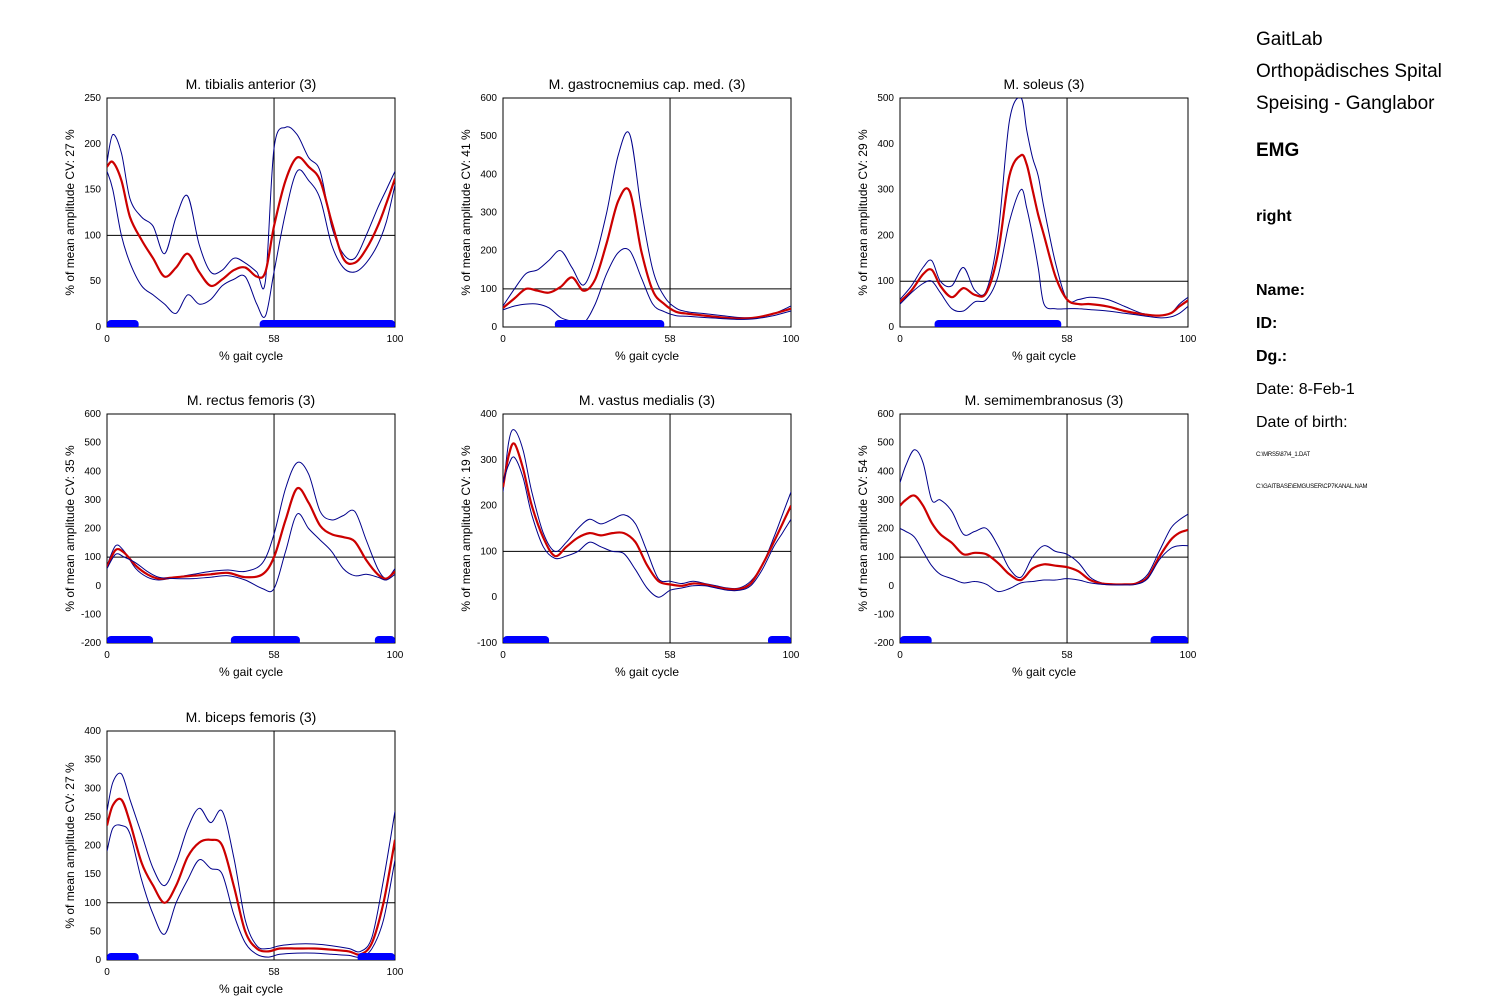  I want to click on y-tick-label: 350, so click(92, 760).